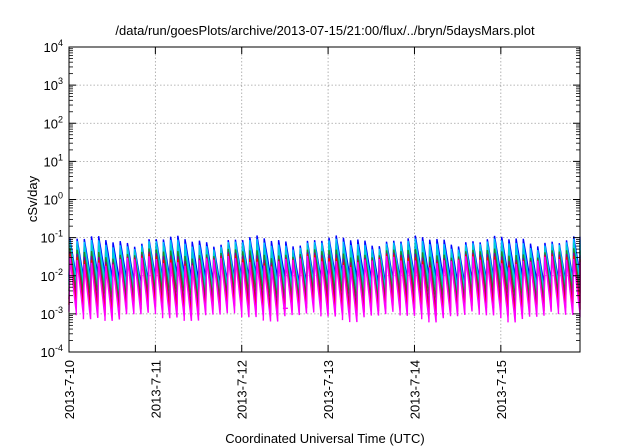 This screenshot has width=640, height=448. Describe the element at coordinates (328, 389) in the screenshot. I see `x-tick-label: 2013-7-13` at that location.